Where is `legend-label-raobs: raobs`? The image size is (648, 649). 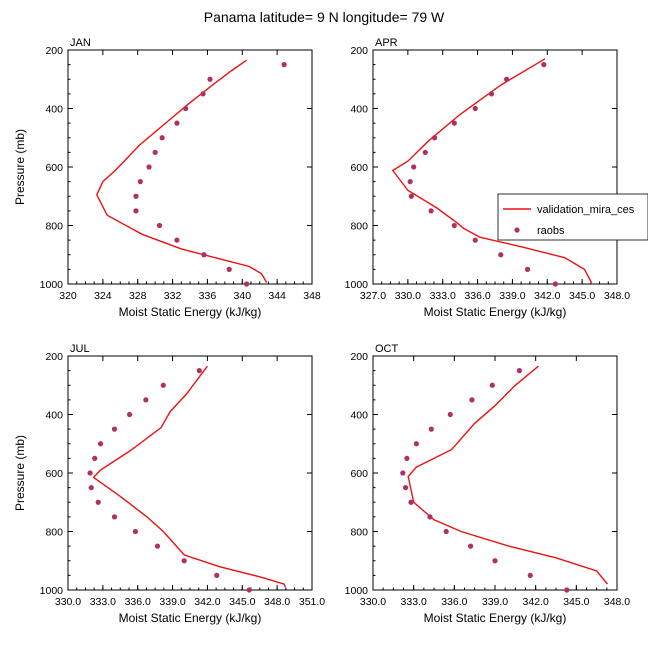 legend-label-raobs: raobs is located at coordinates (551, 231).